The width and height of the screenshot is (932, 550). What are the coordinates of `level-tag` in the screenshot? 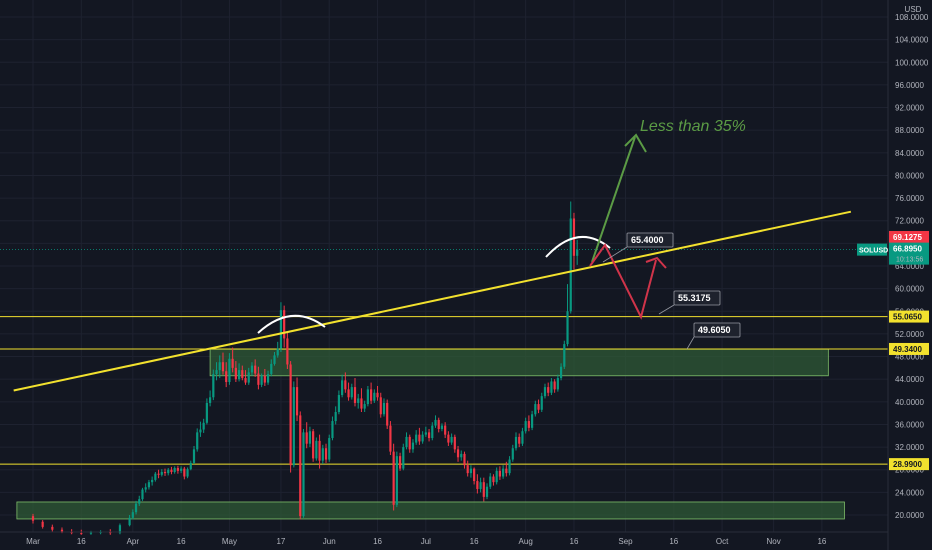 It's located at (909, 464).